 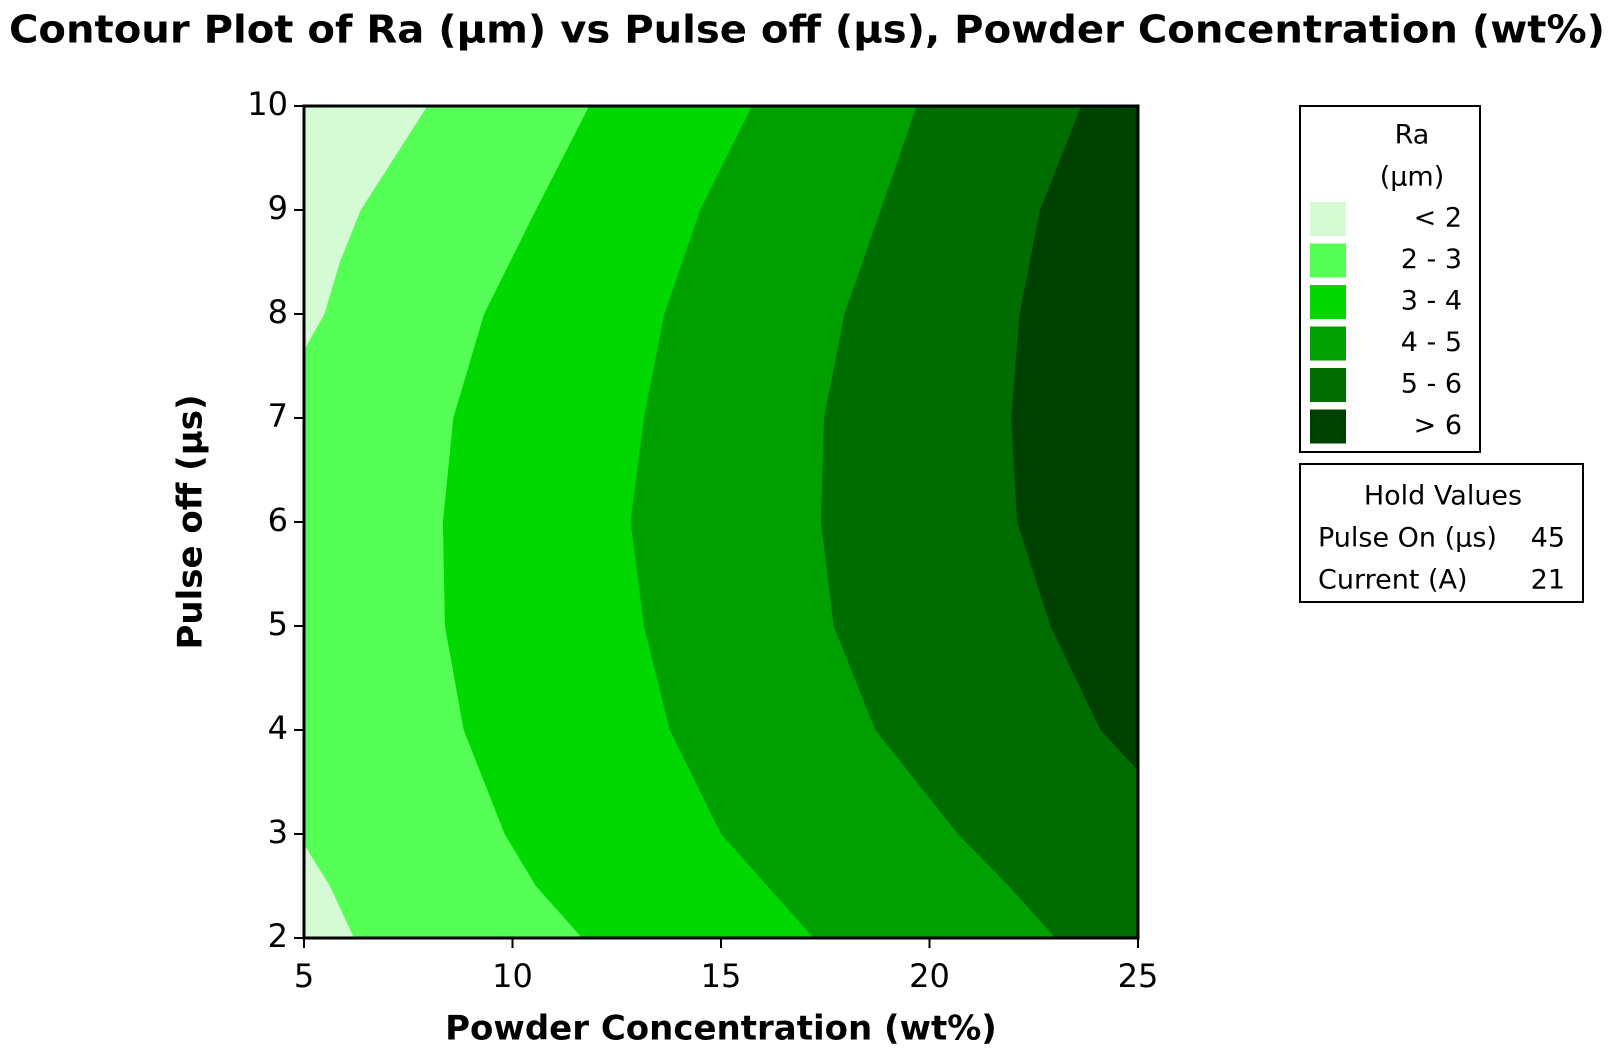 What do you see at coordinates (1431, 342) in the screenshot?
I see `legend-label: 4 - 5` at bounding box center [1431, 342].